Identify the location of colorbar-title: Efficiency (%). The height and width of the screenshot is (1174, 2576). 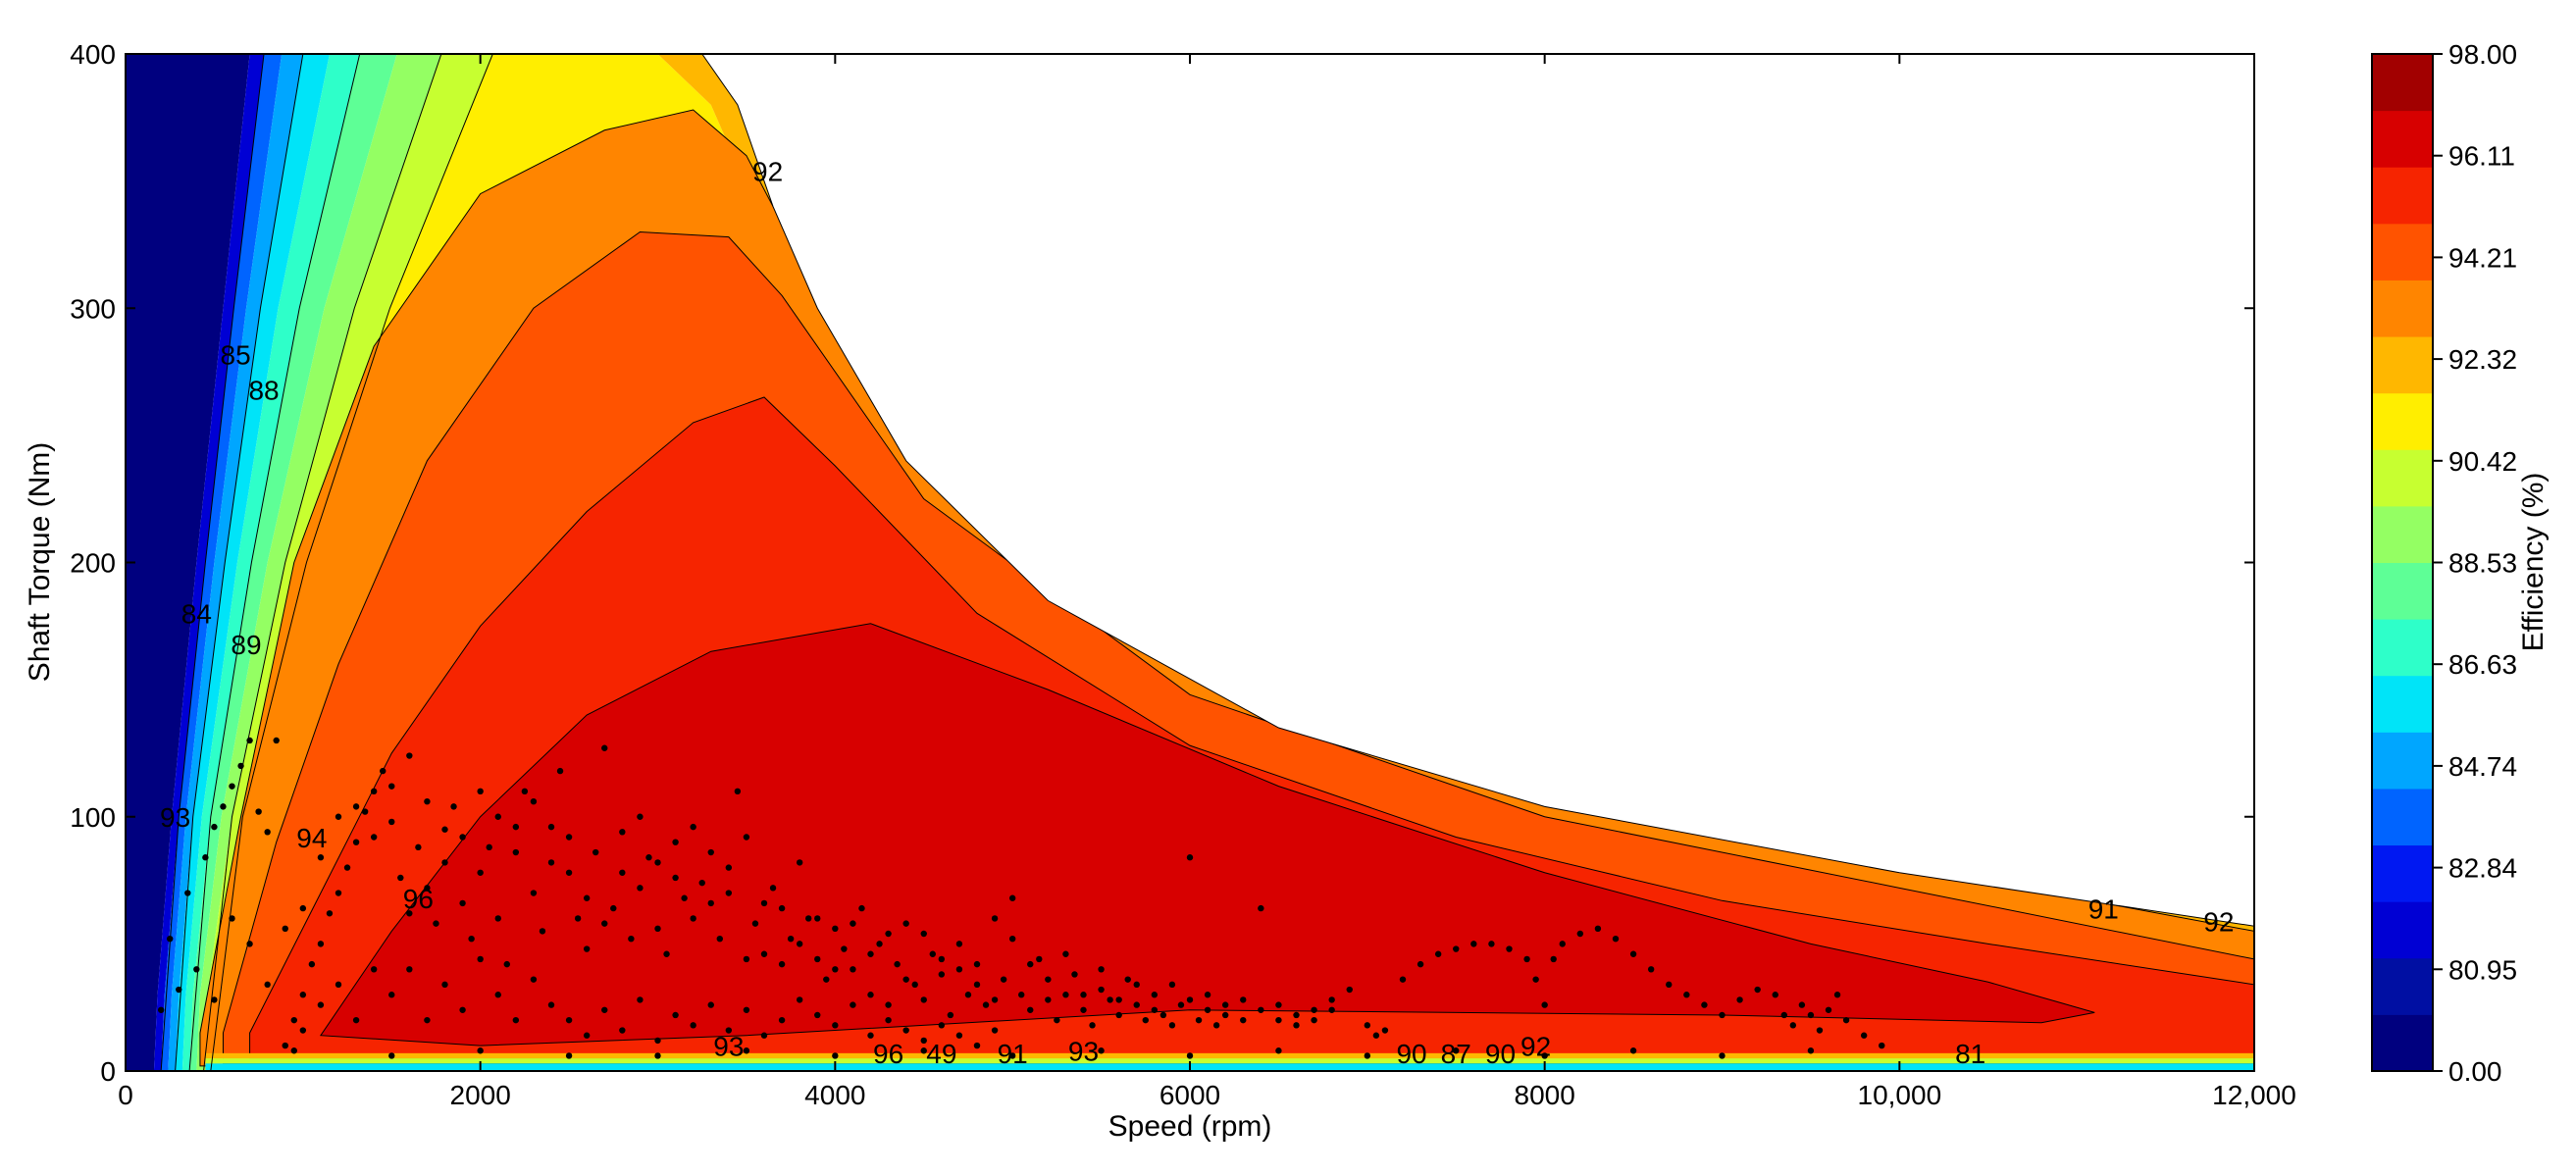
(2533, 562).